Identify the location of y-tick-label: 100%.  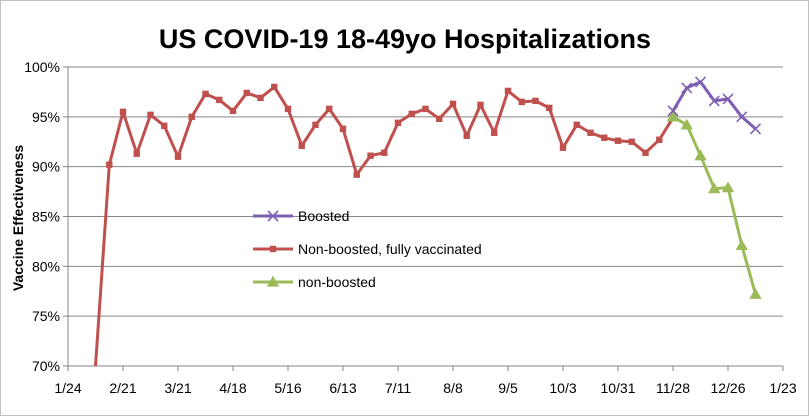
(42, 67).